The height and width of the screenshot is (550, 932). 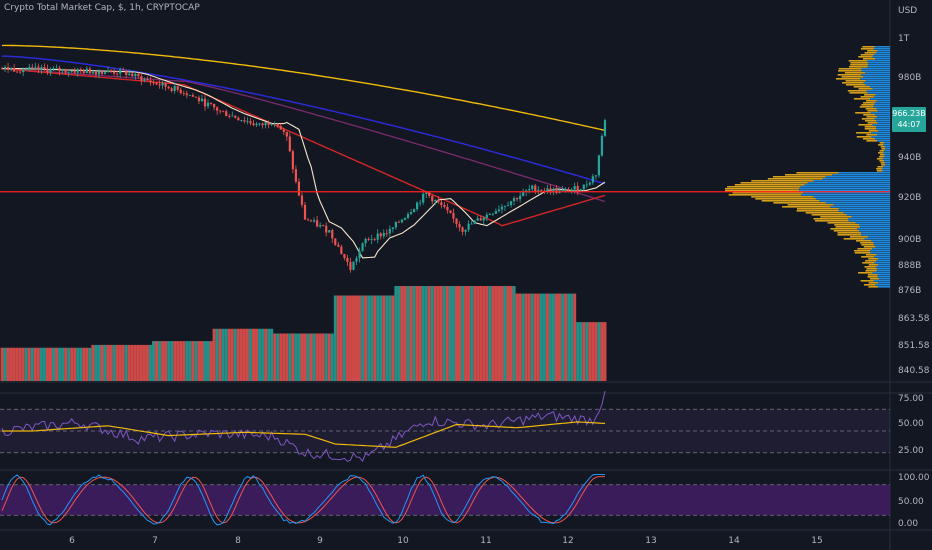 What do you see at coordinates (909, 113) in the screenshot?
I see `last-price-value: 966.23B` at bounding box center [909, 113].